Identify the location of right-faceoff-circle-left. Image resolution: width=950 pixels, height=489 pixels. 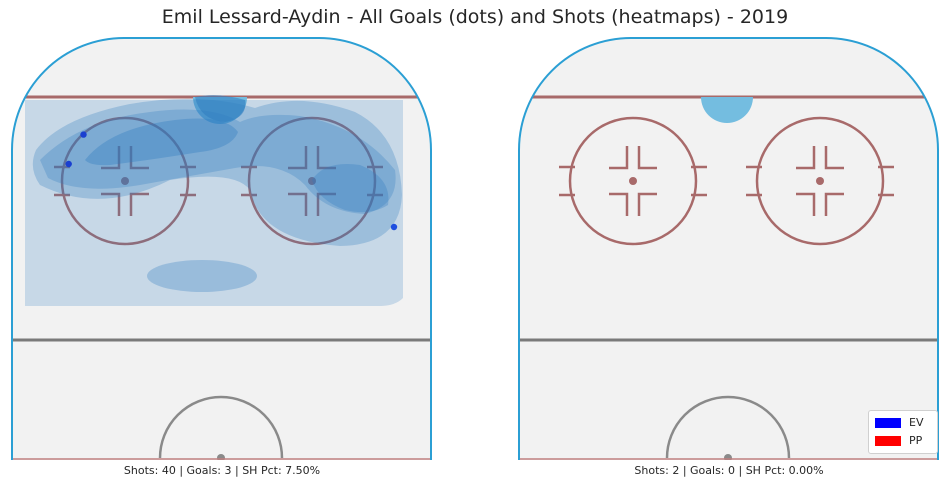
(633, 181).